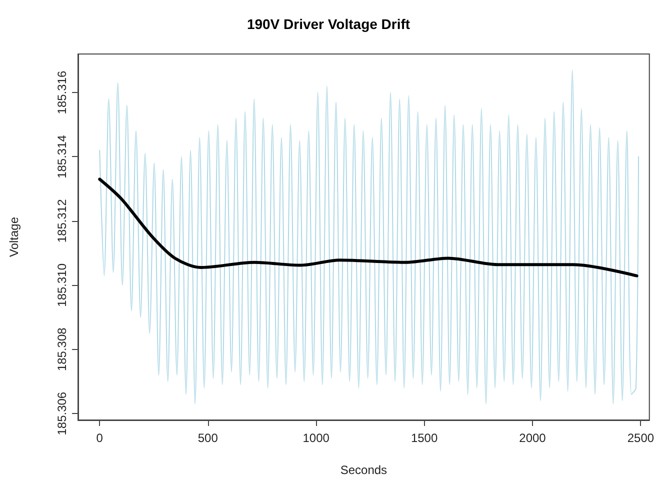  Describe the element at coordinates (62, 285) in the screenshot. I see `y-tick-label: 185.310` at that location.